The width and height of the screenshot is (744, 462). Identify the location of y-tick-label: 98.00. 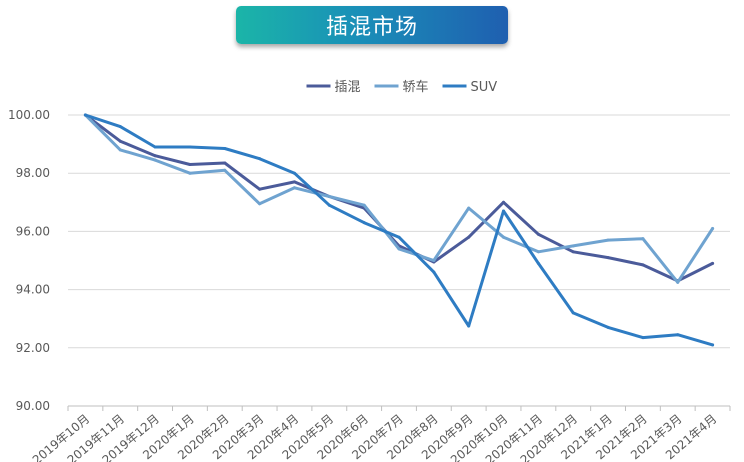
(33, 173).